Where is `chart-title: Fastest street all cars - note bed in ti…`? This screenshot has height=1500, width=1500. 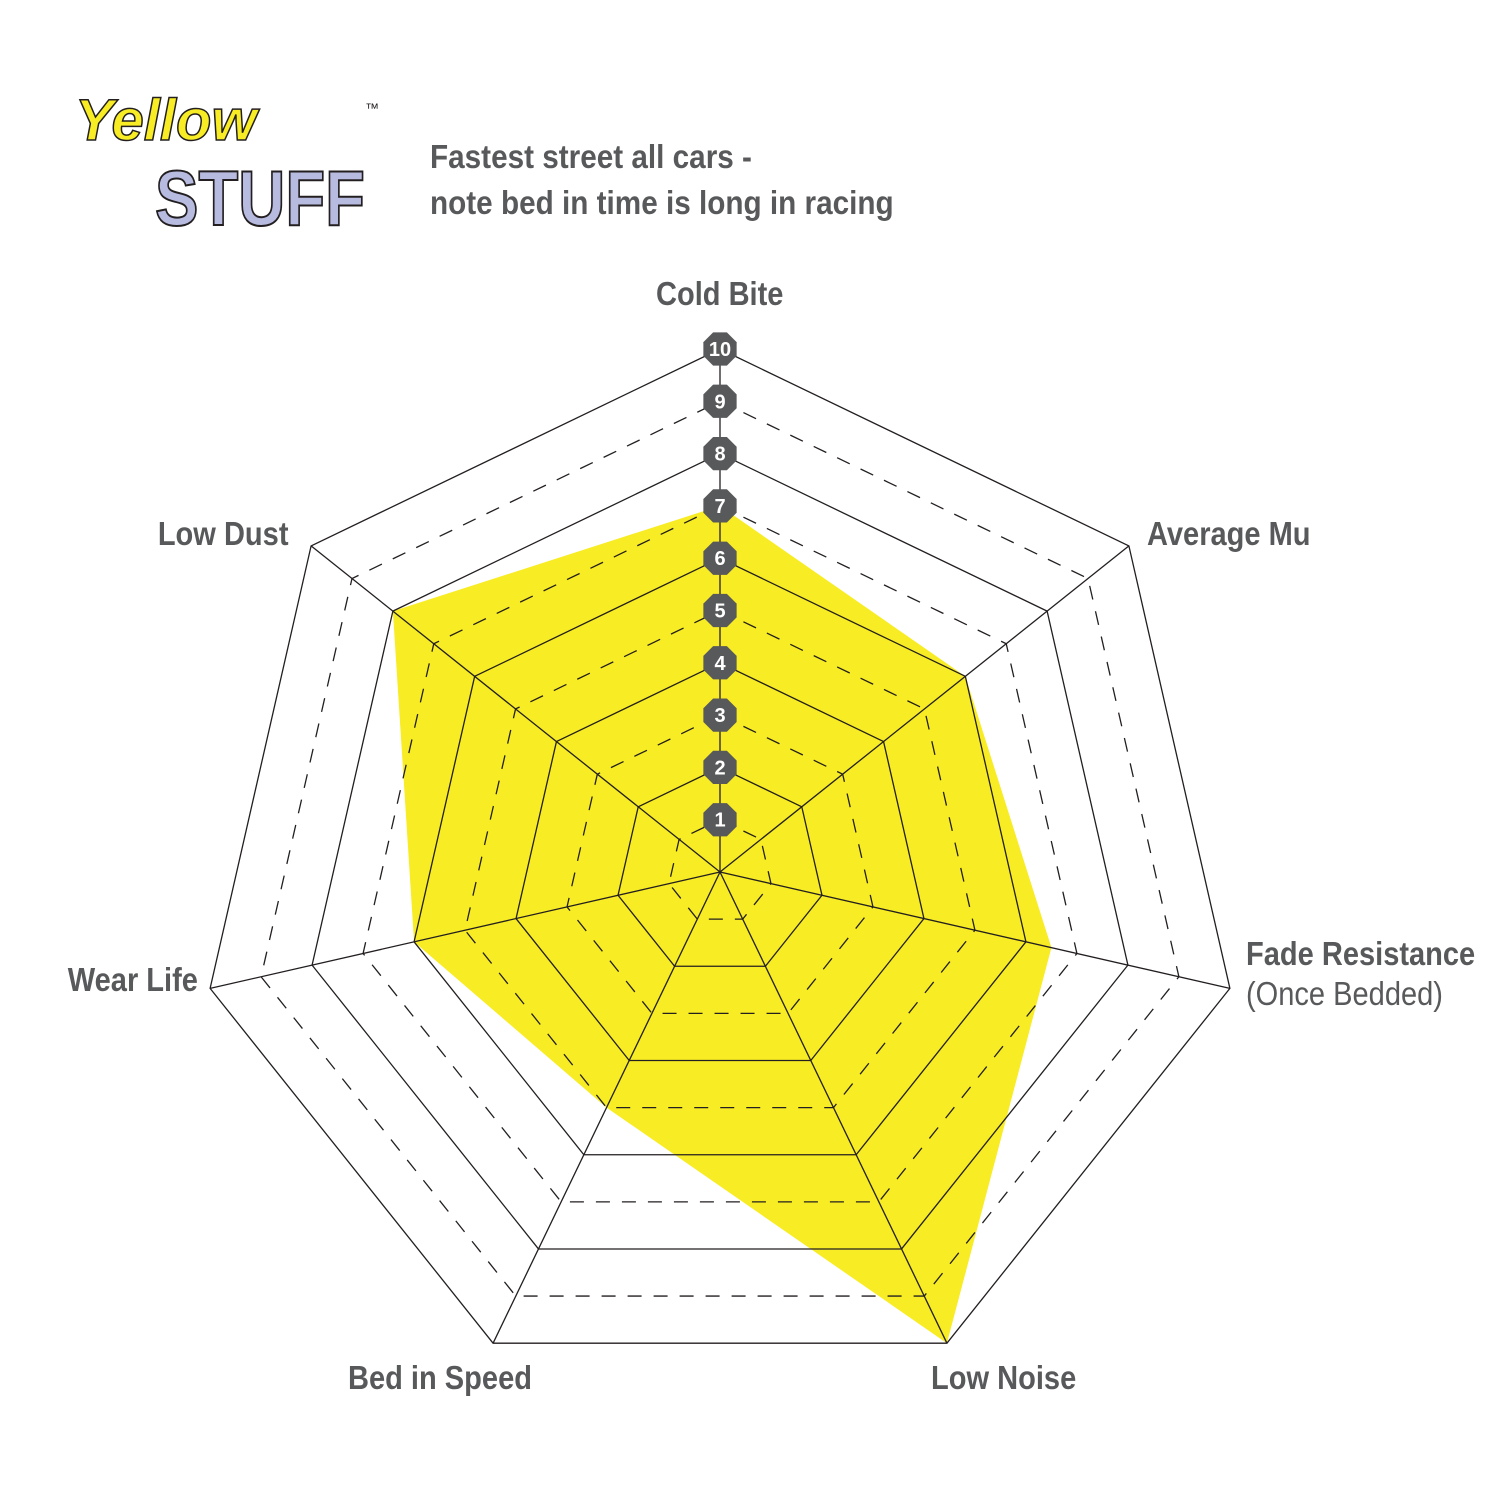
chart-title: Fastest street all cars - note bed in ti… is located at coordinates (662, 180).